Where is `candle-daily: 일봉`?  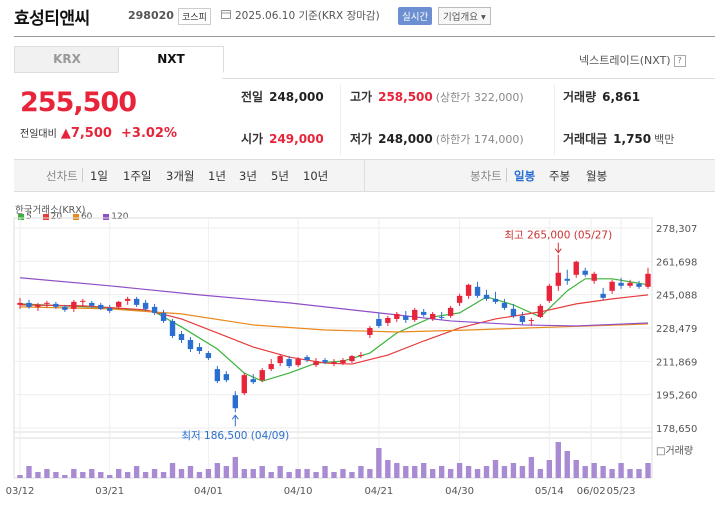 candle-daily: 일봉 is located at coordinates (525, 176).